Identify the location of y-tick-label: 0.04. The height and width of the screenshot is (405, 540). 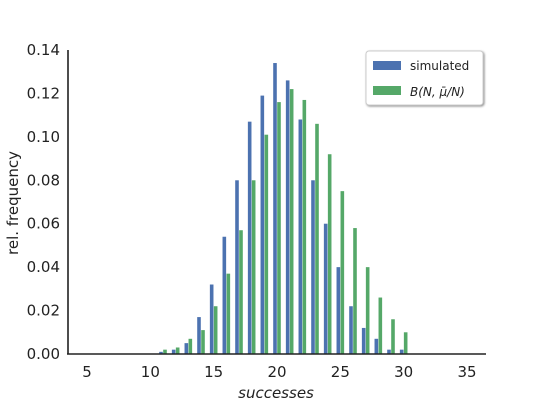
(43, 267).